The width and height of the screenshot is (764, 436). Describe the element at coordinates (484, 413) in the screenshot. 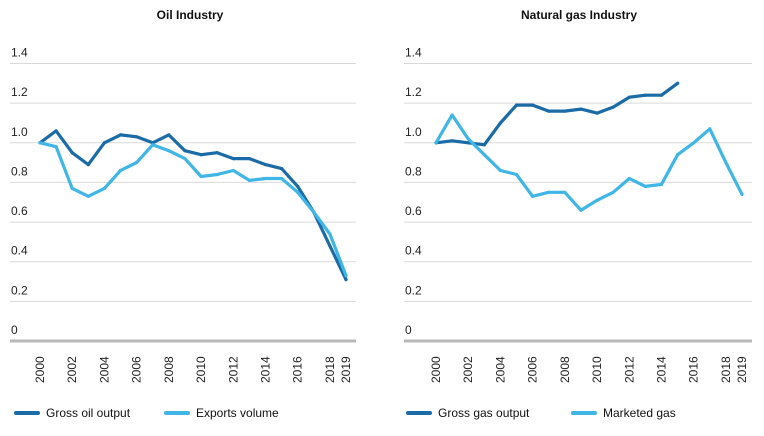

I see `legend-label-1: Gross gas output` at that location.